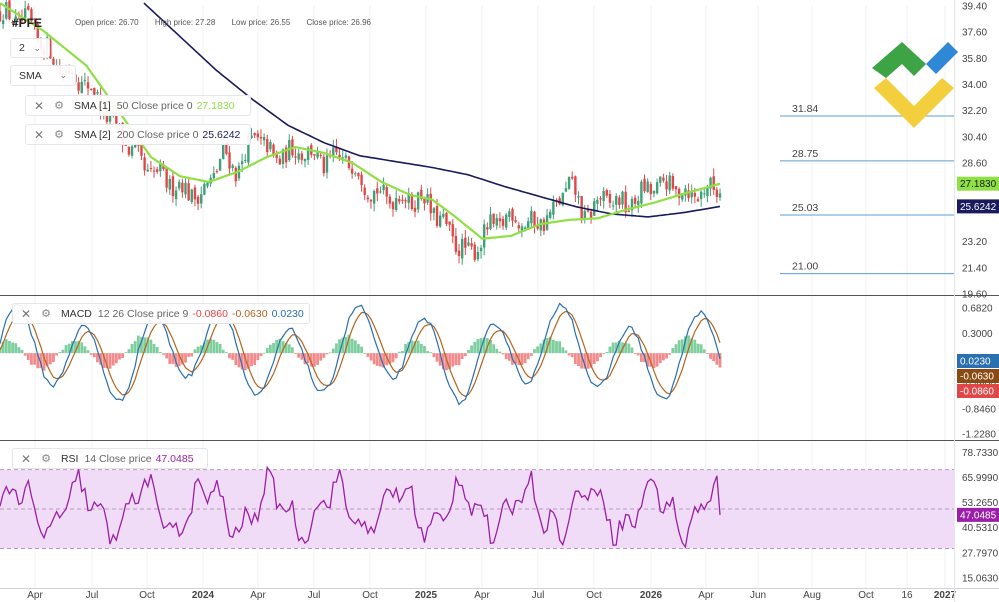 The height and width of the screenshot is (602, 999). What do you see at coordinates (974, 85) in the screenshot?
I see `price-tick-label: 34.00` at bounding box center [974, 85].